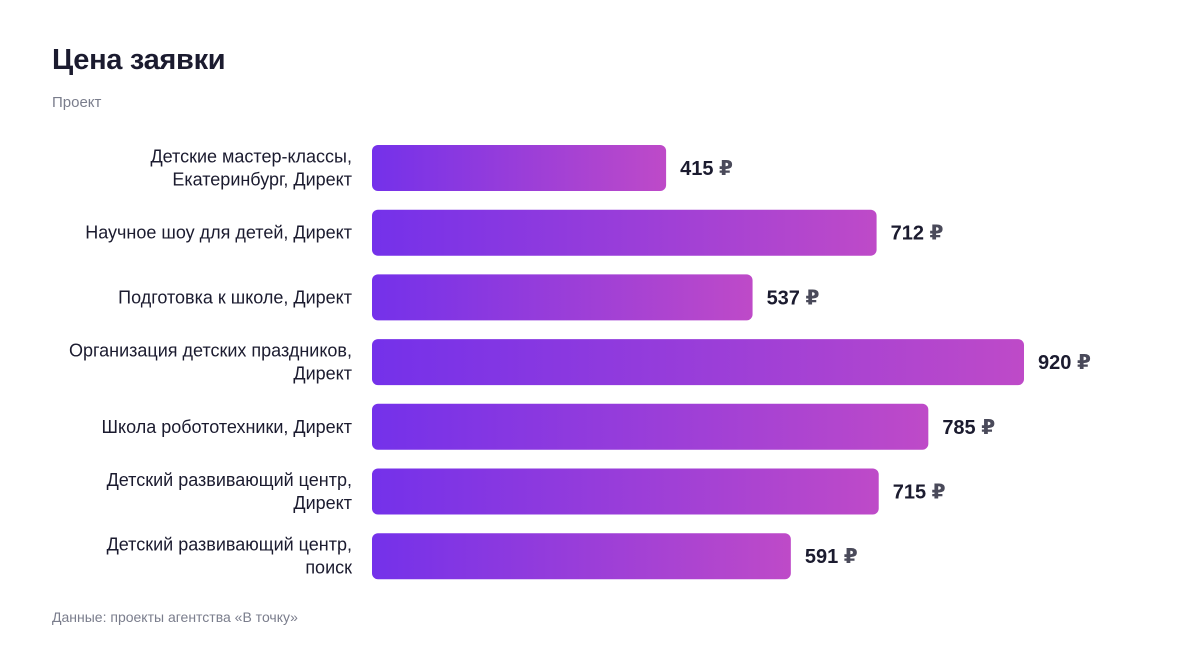  What do you see at coordinates (831, 557) in the screenshot?
I see `value-label: 591 ₽` at bounding box center [831, 557].